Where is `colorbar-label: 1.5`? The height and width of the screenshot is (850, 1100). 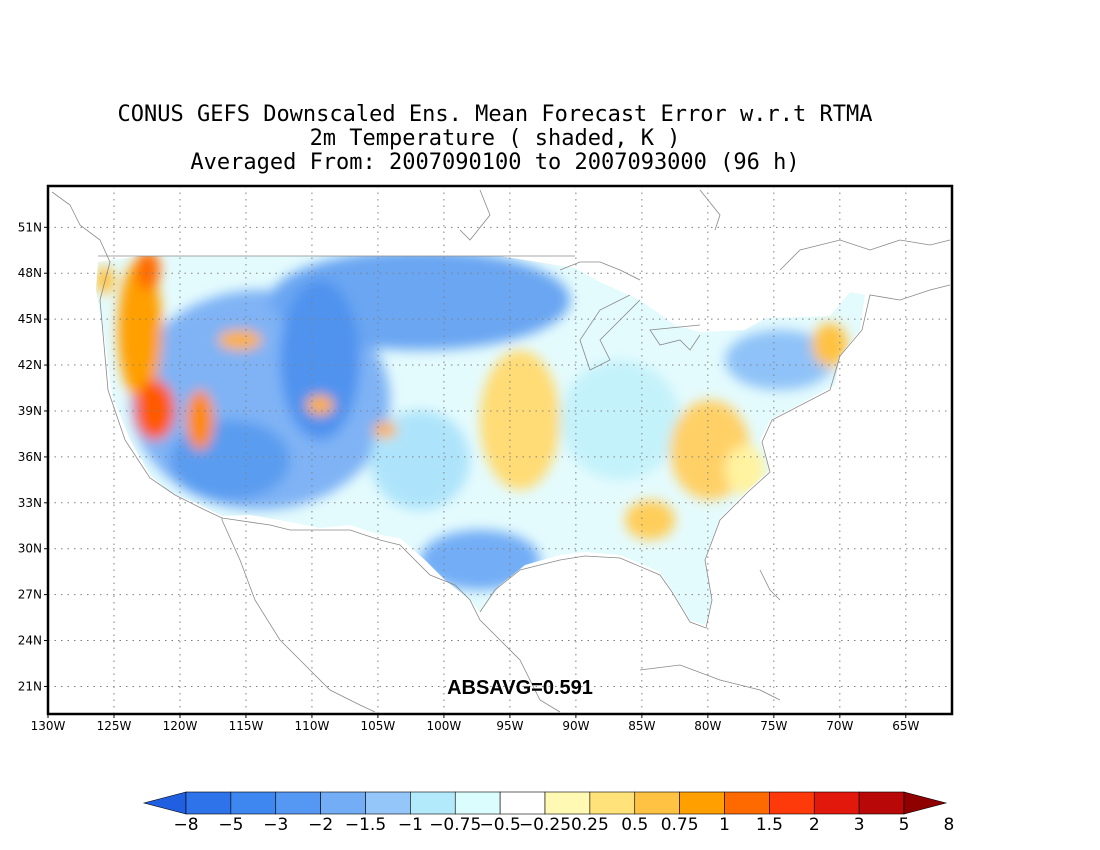 colorbar-label: 1.5 is located at coordinates (769, 825).